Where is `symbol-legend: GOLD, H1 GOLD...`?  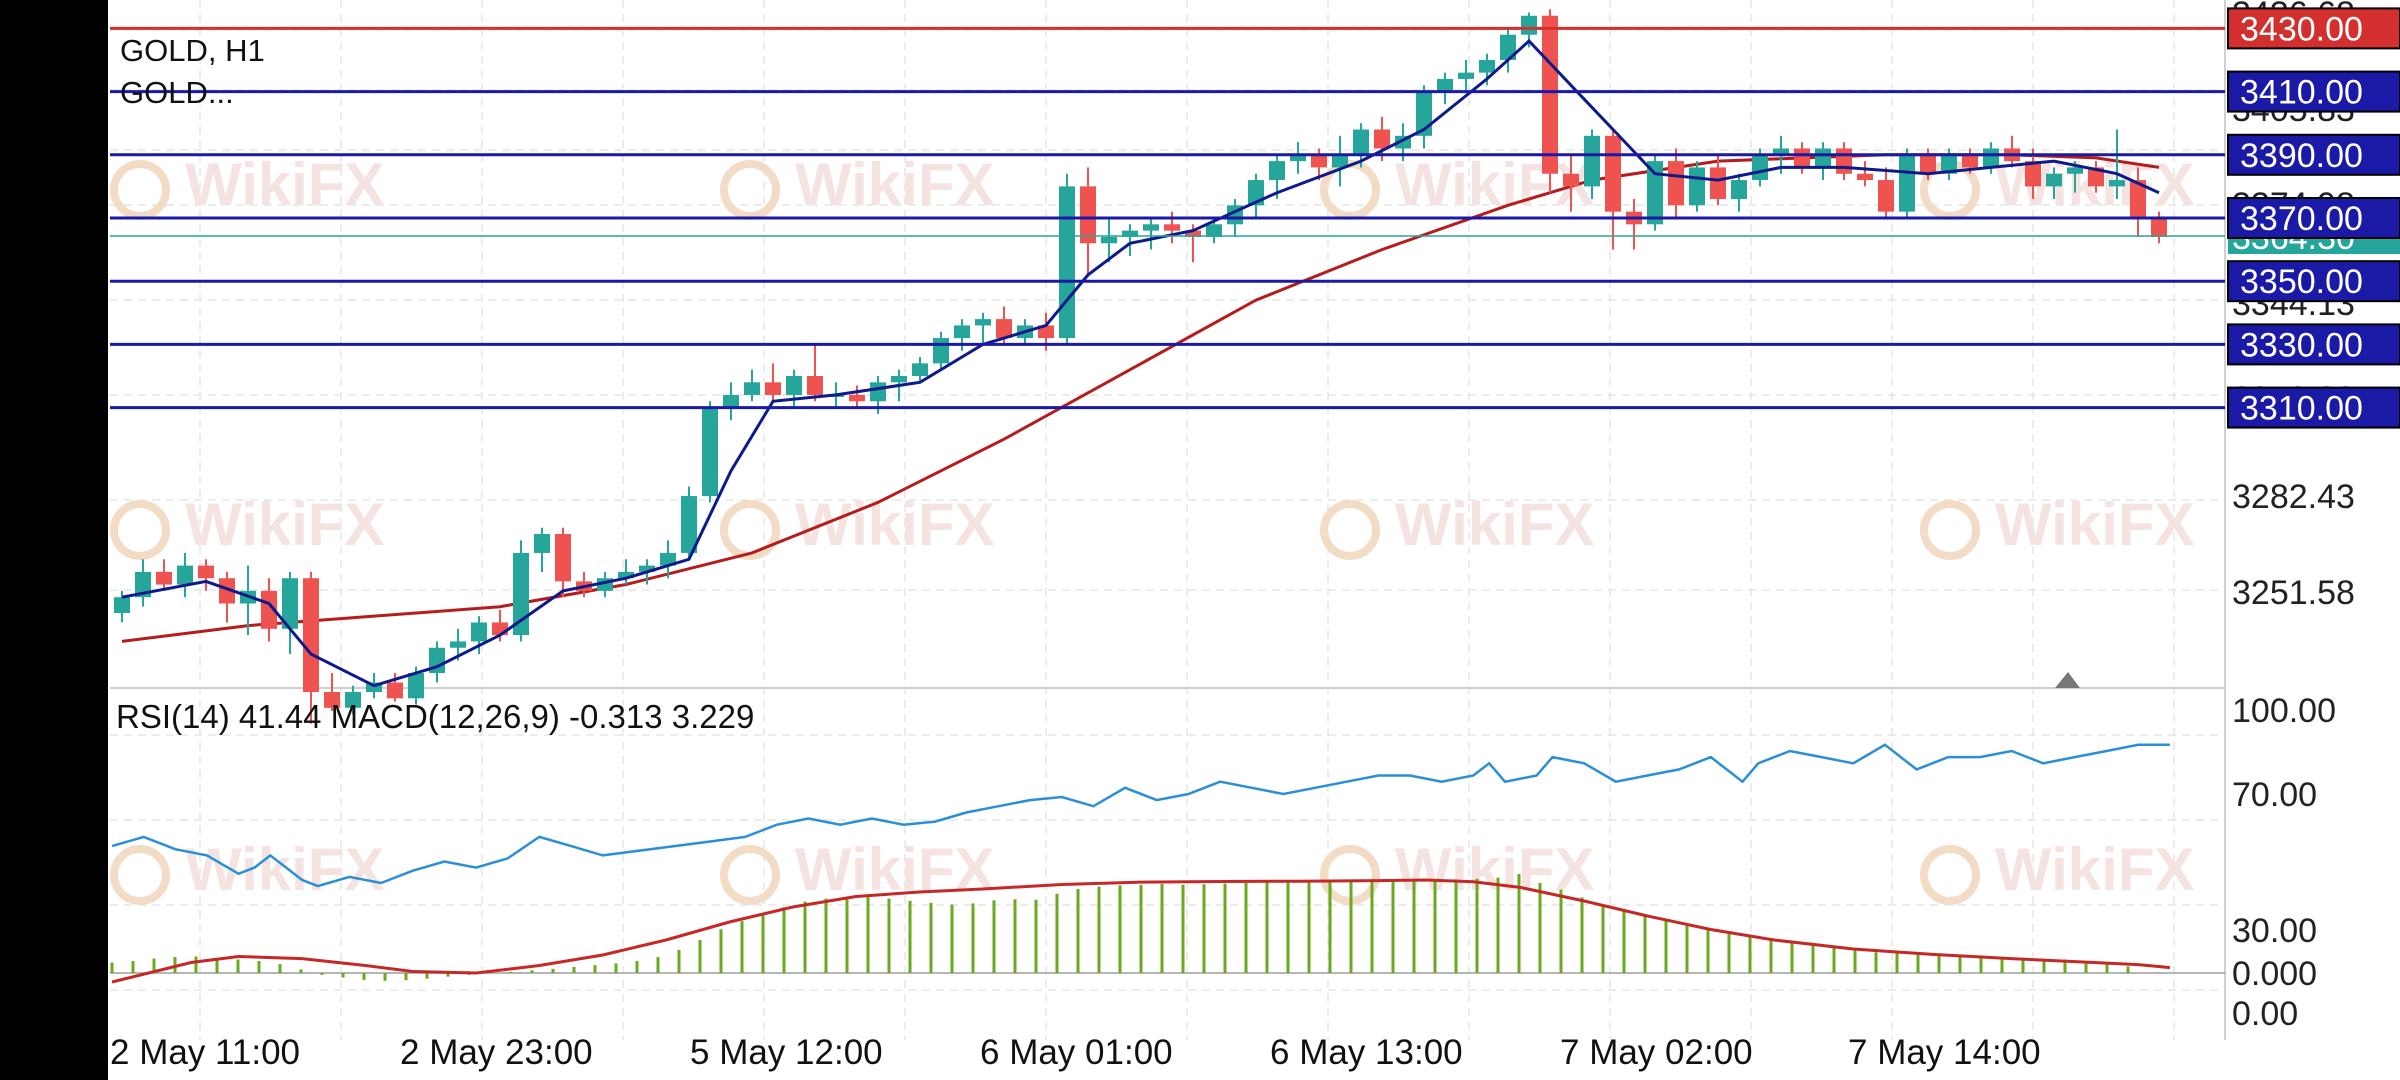 symbol-legend: GOLD, H1 GOLD... is located at coordinates (192, 72).